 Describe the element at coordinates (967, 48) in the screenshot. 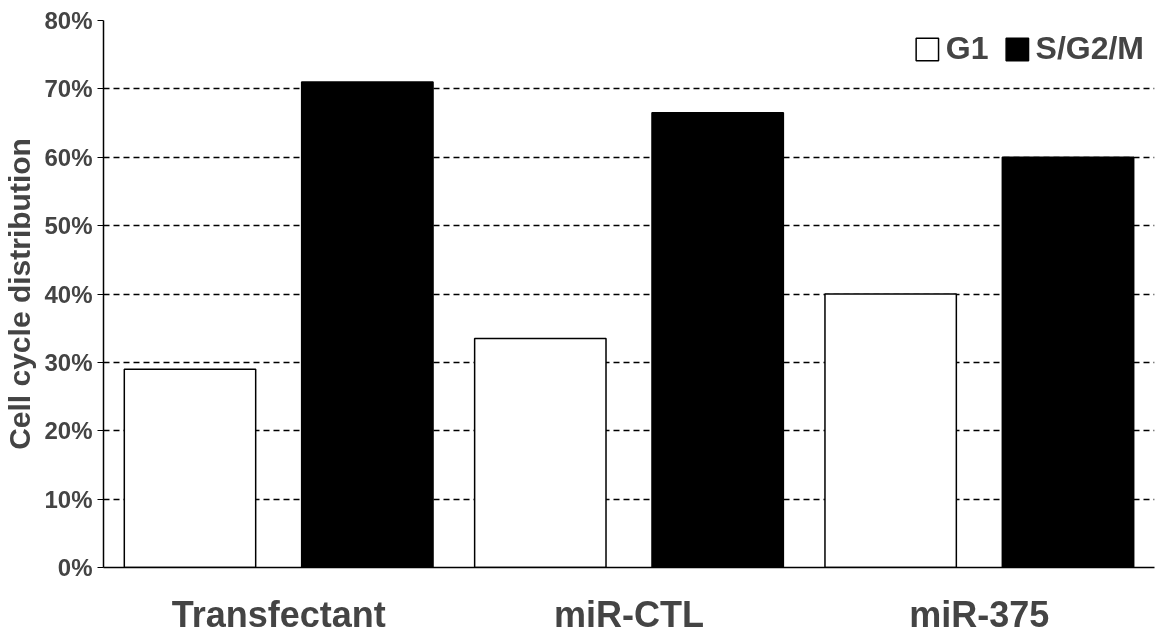

I see `legend-label: G1` at that location.